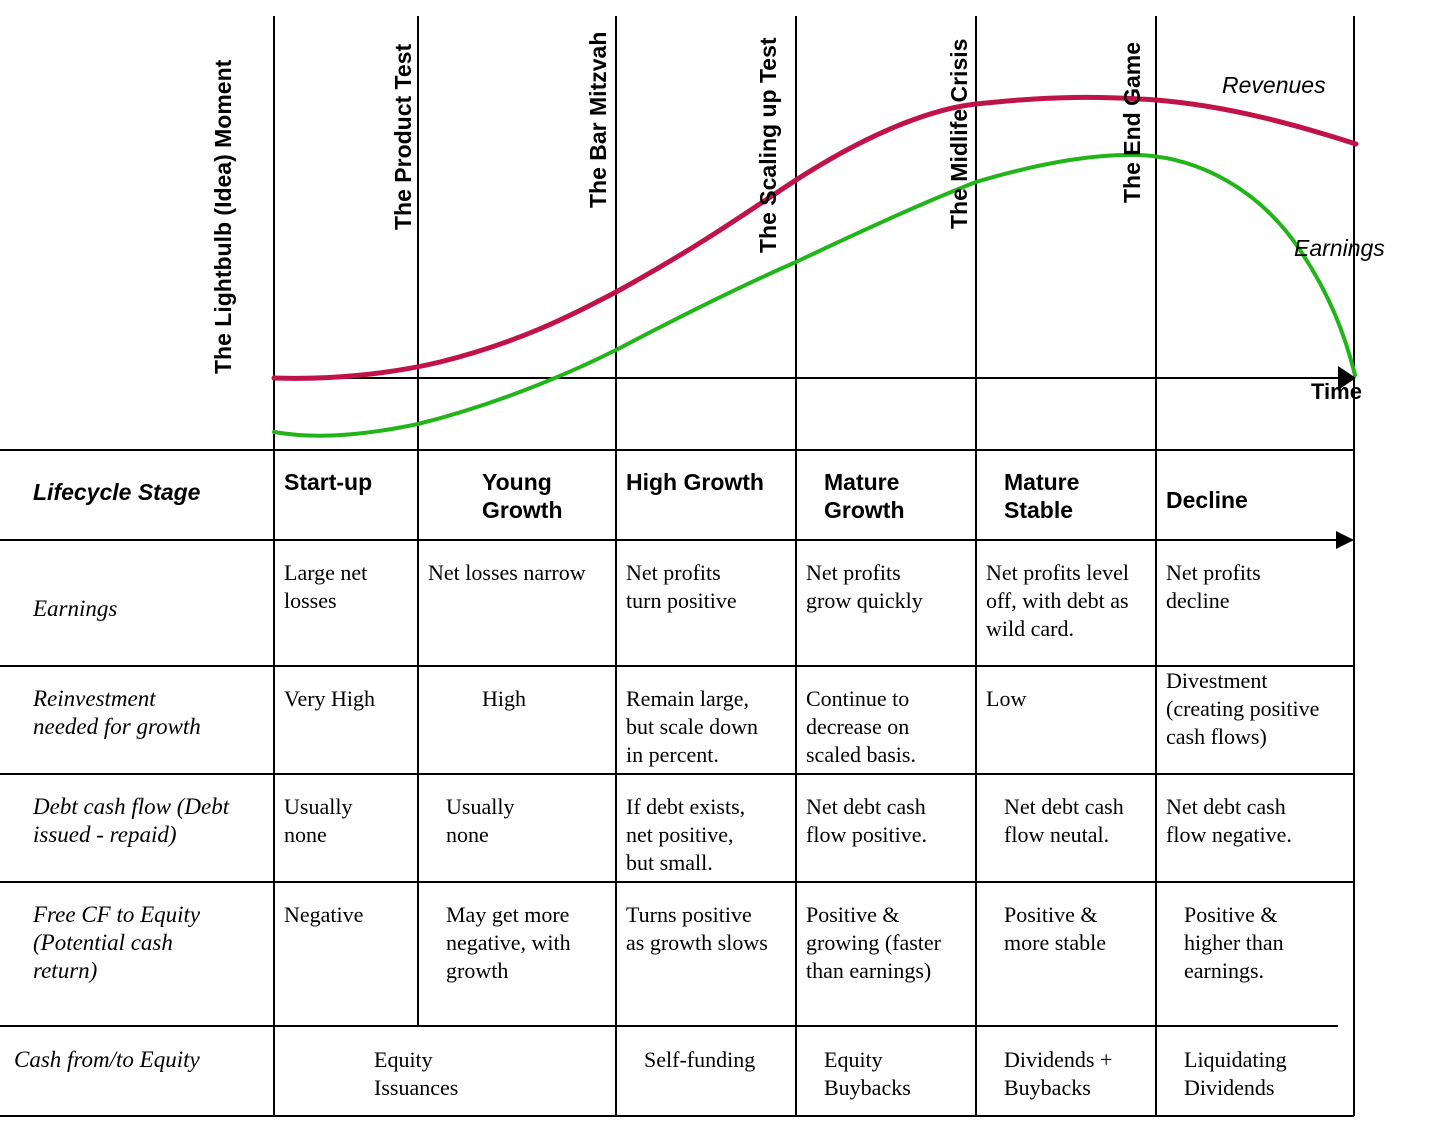 Image resolution: width=1436 pixels, height=1140 pixels. What do you see at coordinates (857, 726) in the screenshot?
I see `cell-line: decrease on` at bounding box center [857, 726].